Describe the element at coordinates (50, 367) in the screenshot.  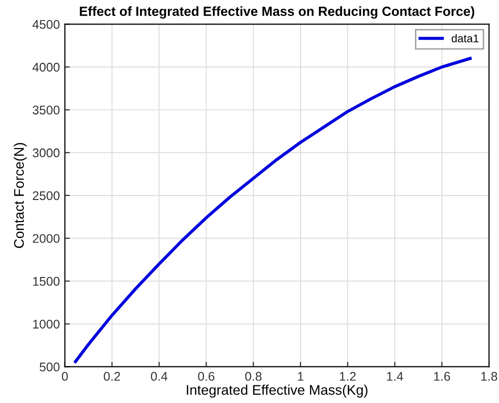
I see `y-tick-label: 500` at that location.